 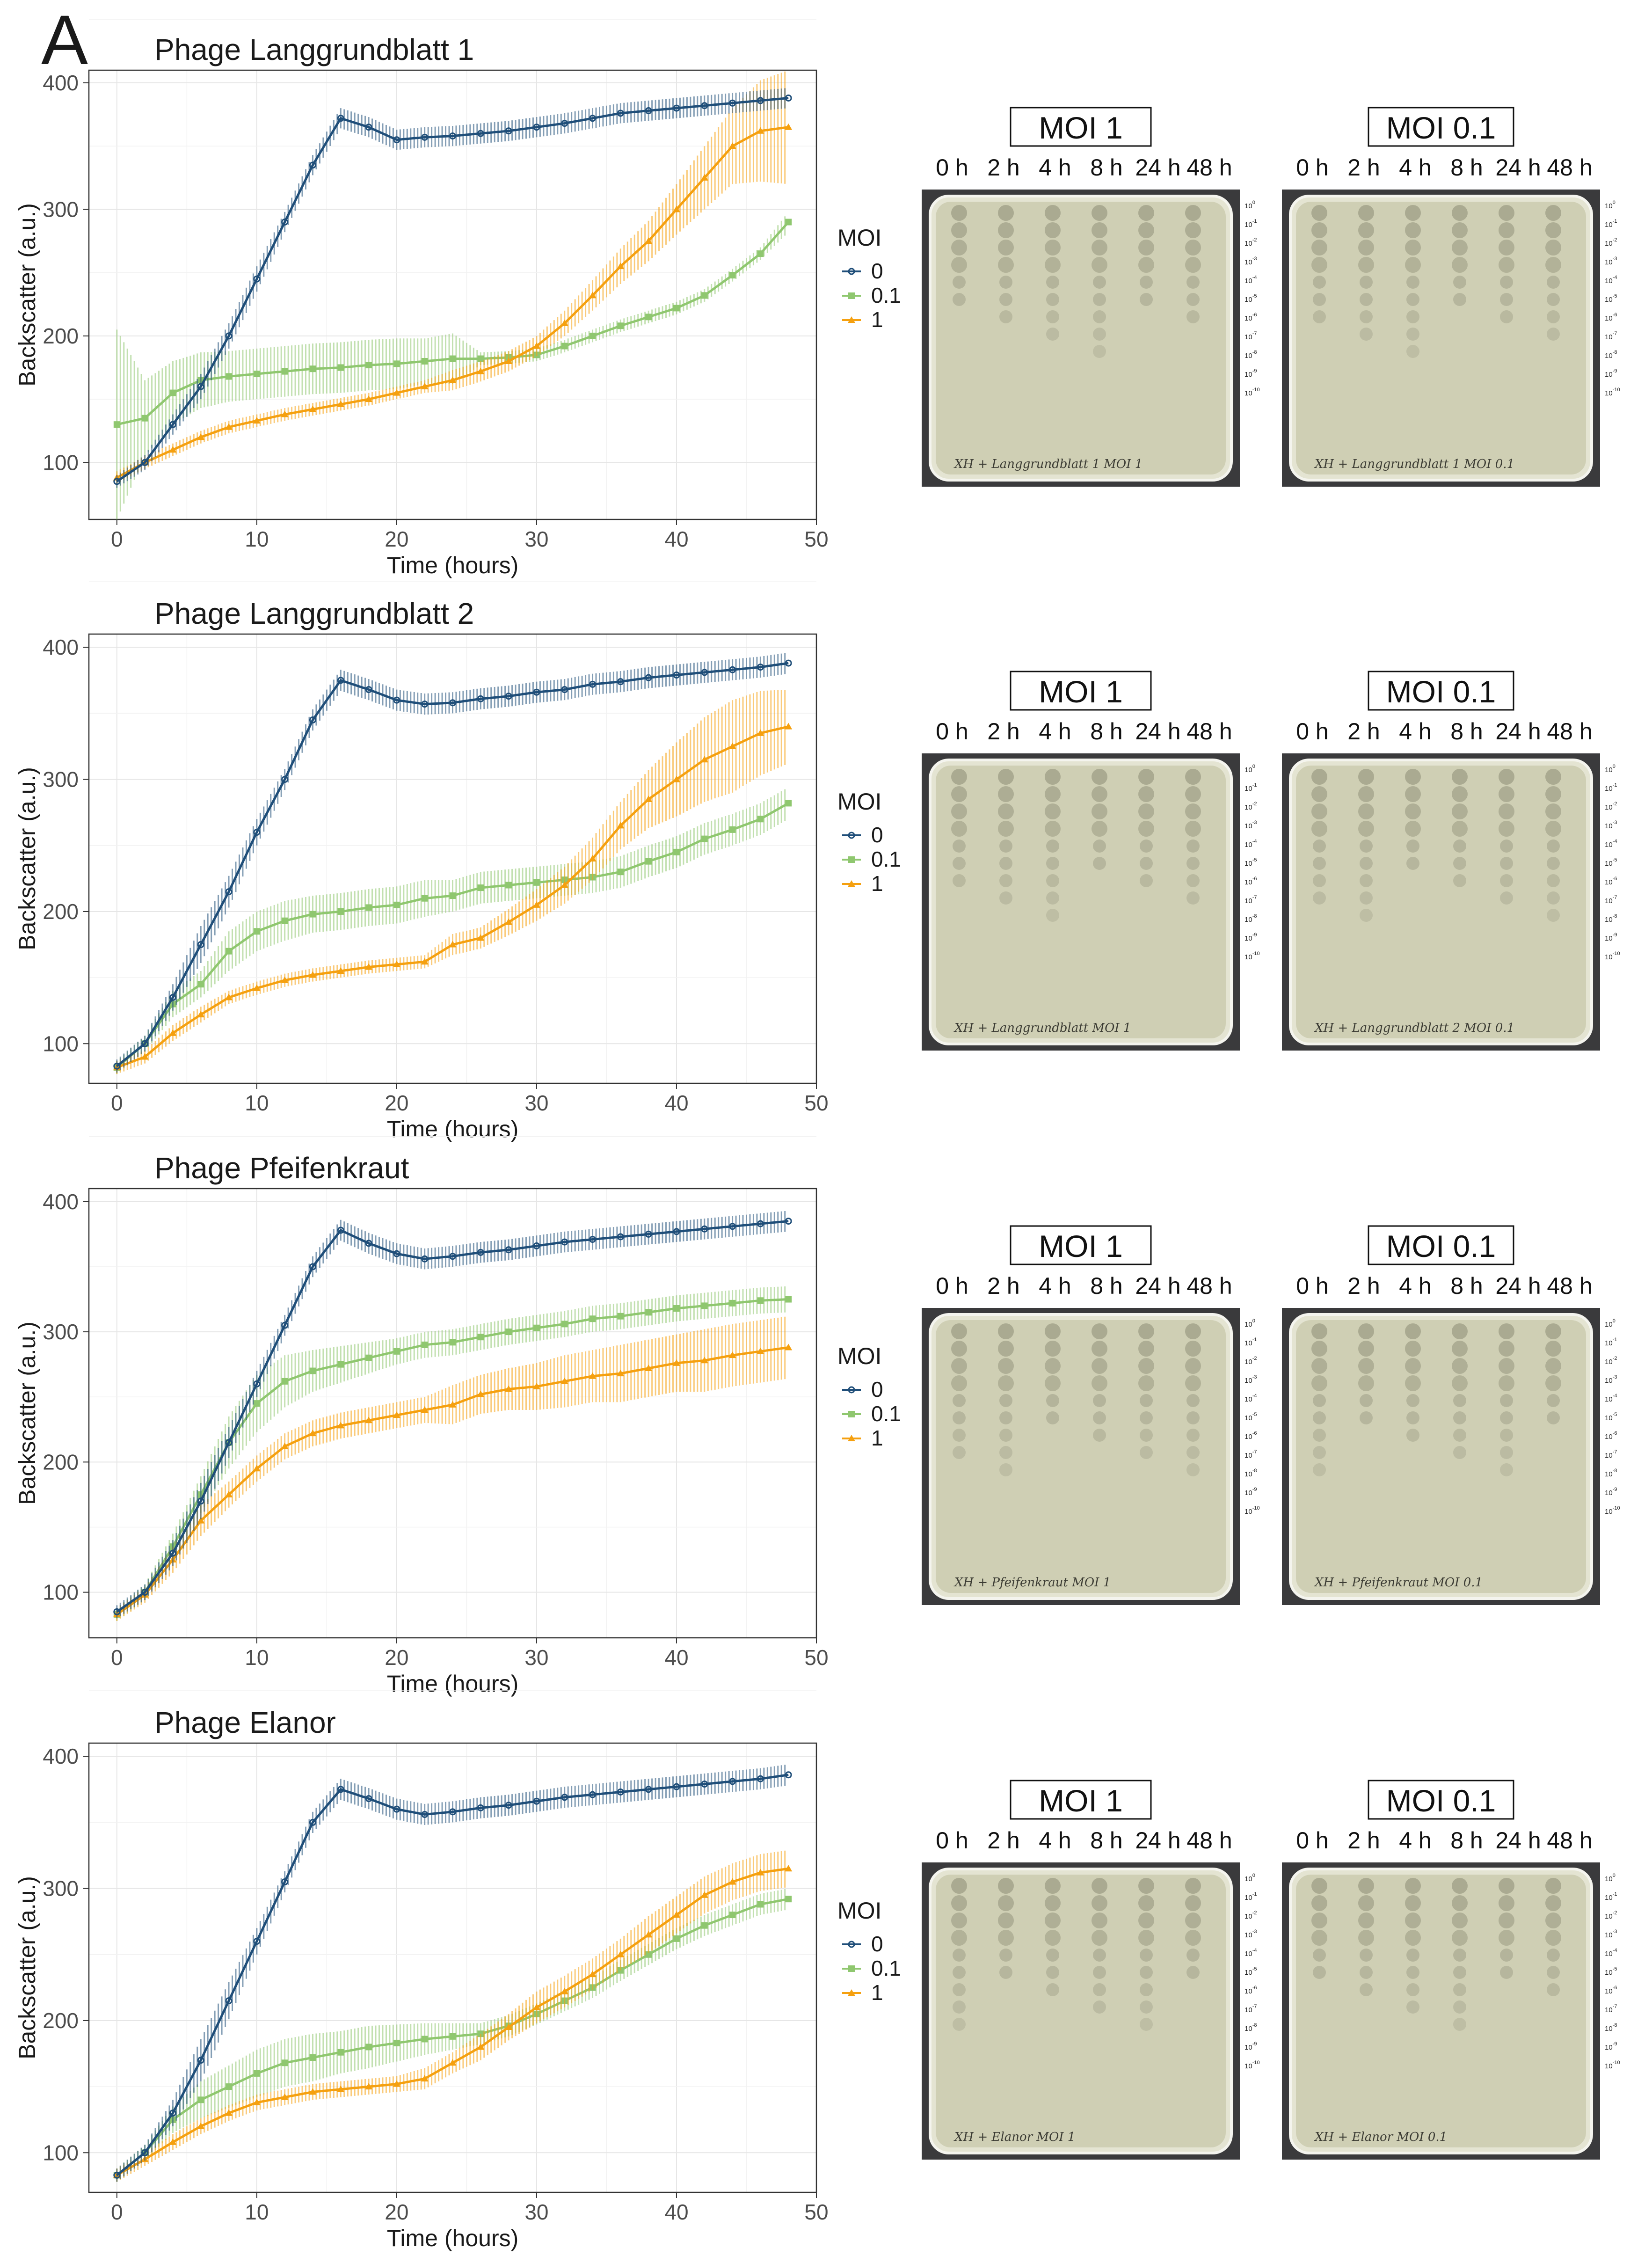 I want to click on timepoint-label: 8 h, so click(x=1467, y=1286).